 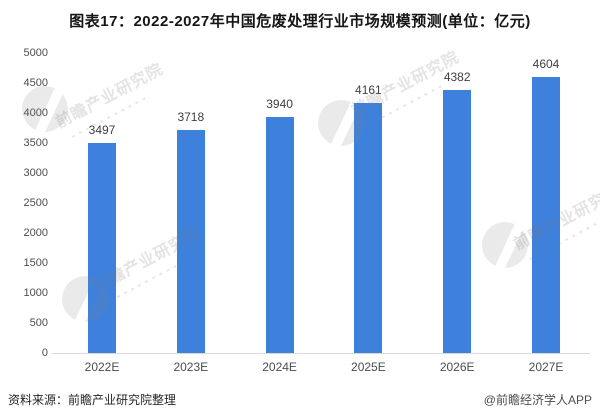 What do you see at coordinates (368, 367) in the screenshot?
I see `x-axis-label: 2025E` at bounding box center [368, 367].